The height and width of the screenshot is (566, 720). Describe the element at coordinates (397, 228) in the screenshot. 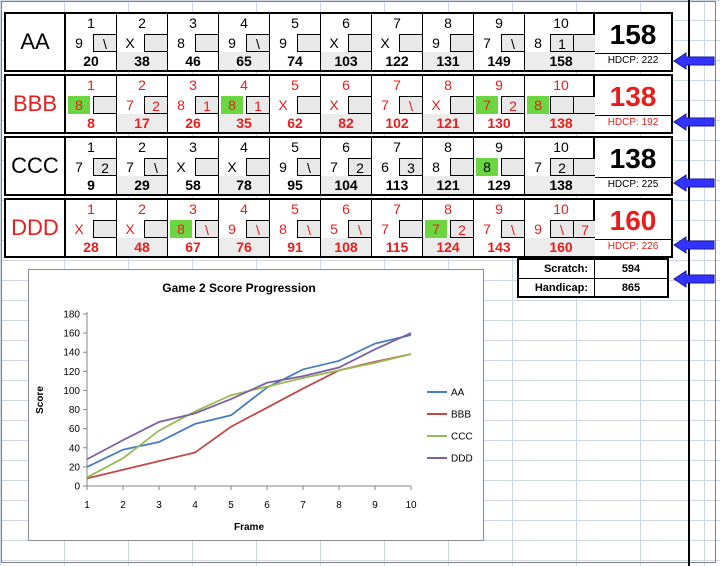

I see `frame-cell: 7 7 115` at that location.